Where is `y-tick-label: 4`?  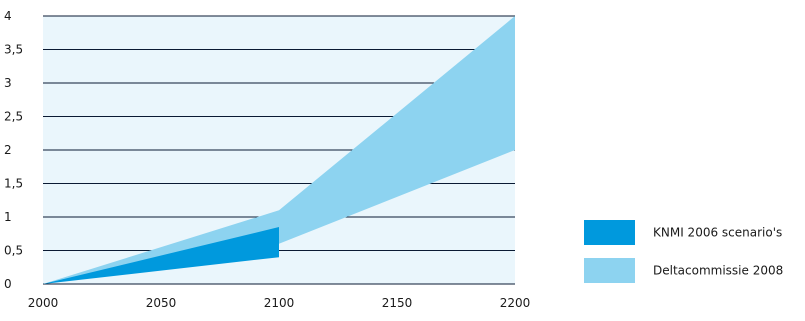 y-tick-label: 4 is located at coordinates (8, 16).